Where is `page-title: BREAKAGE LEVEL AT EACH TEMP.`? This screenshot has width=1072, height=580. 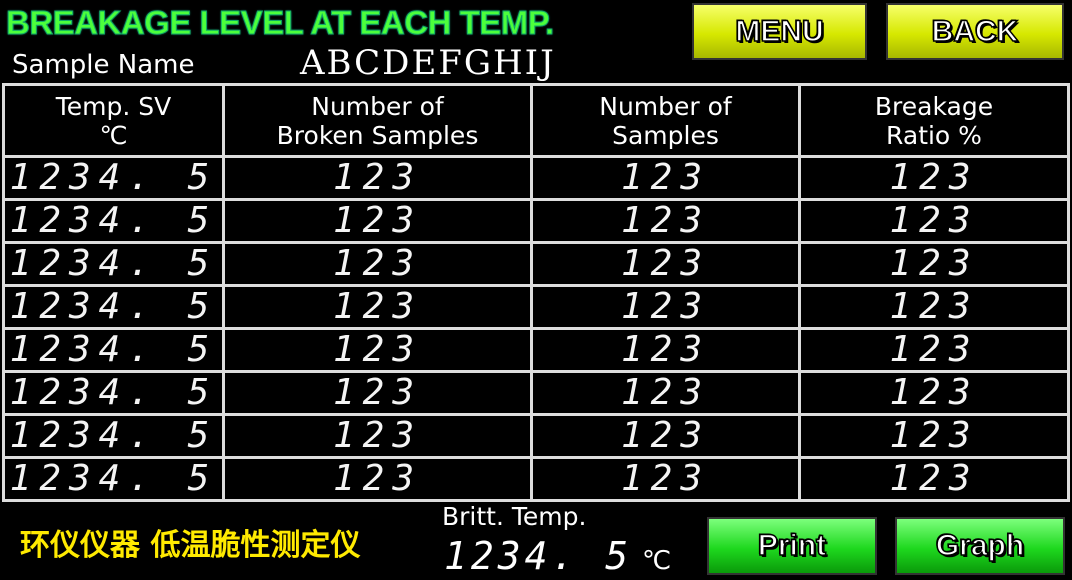 page-title: BREAKAGE LEVEL AT EACH TEMP. is located at coordinates (280, 23).